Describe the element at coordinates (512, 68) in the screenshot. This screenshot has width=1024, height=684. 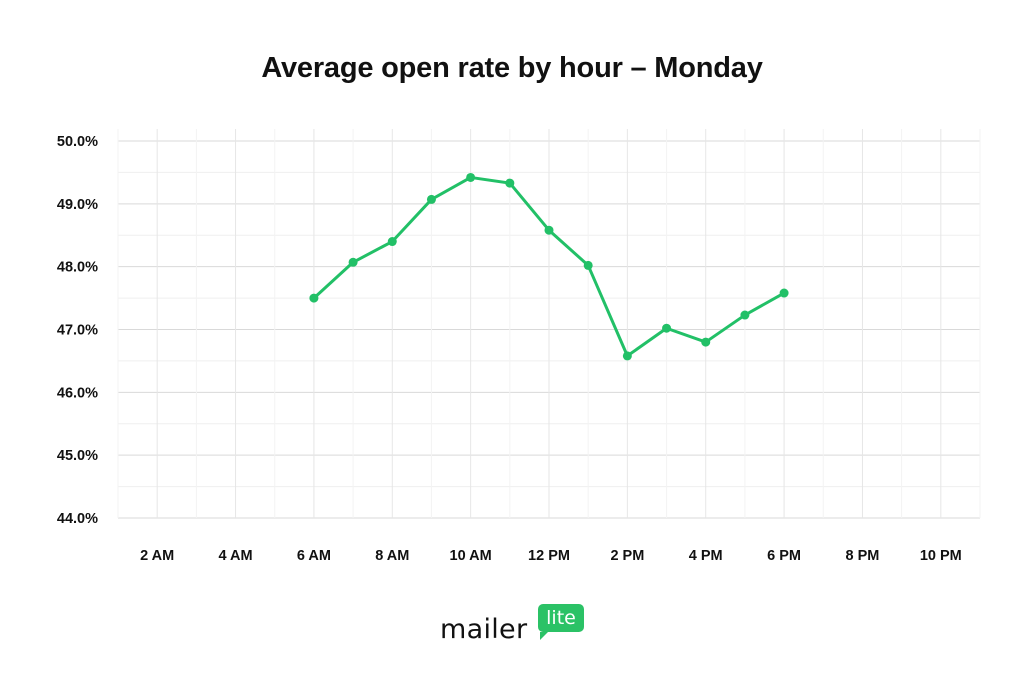
I see `chart-title: Average open rate by hour – Monday` at that location.